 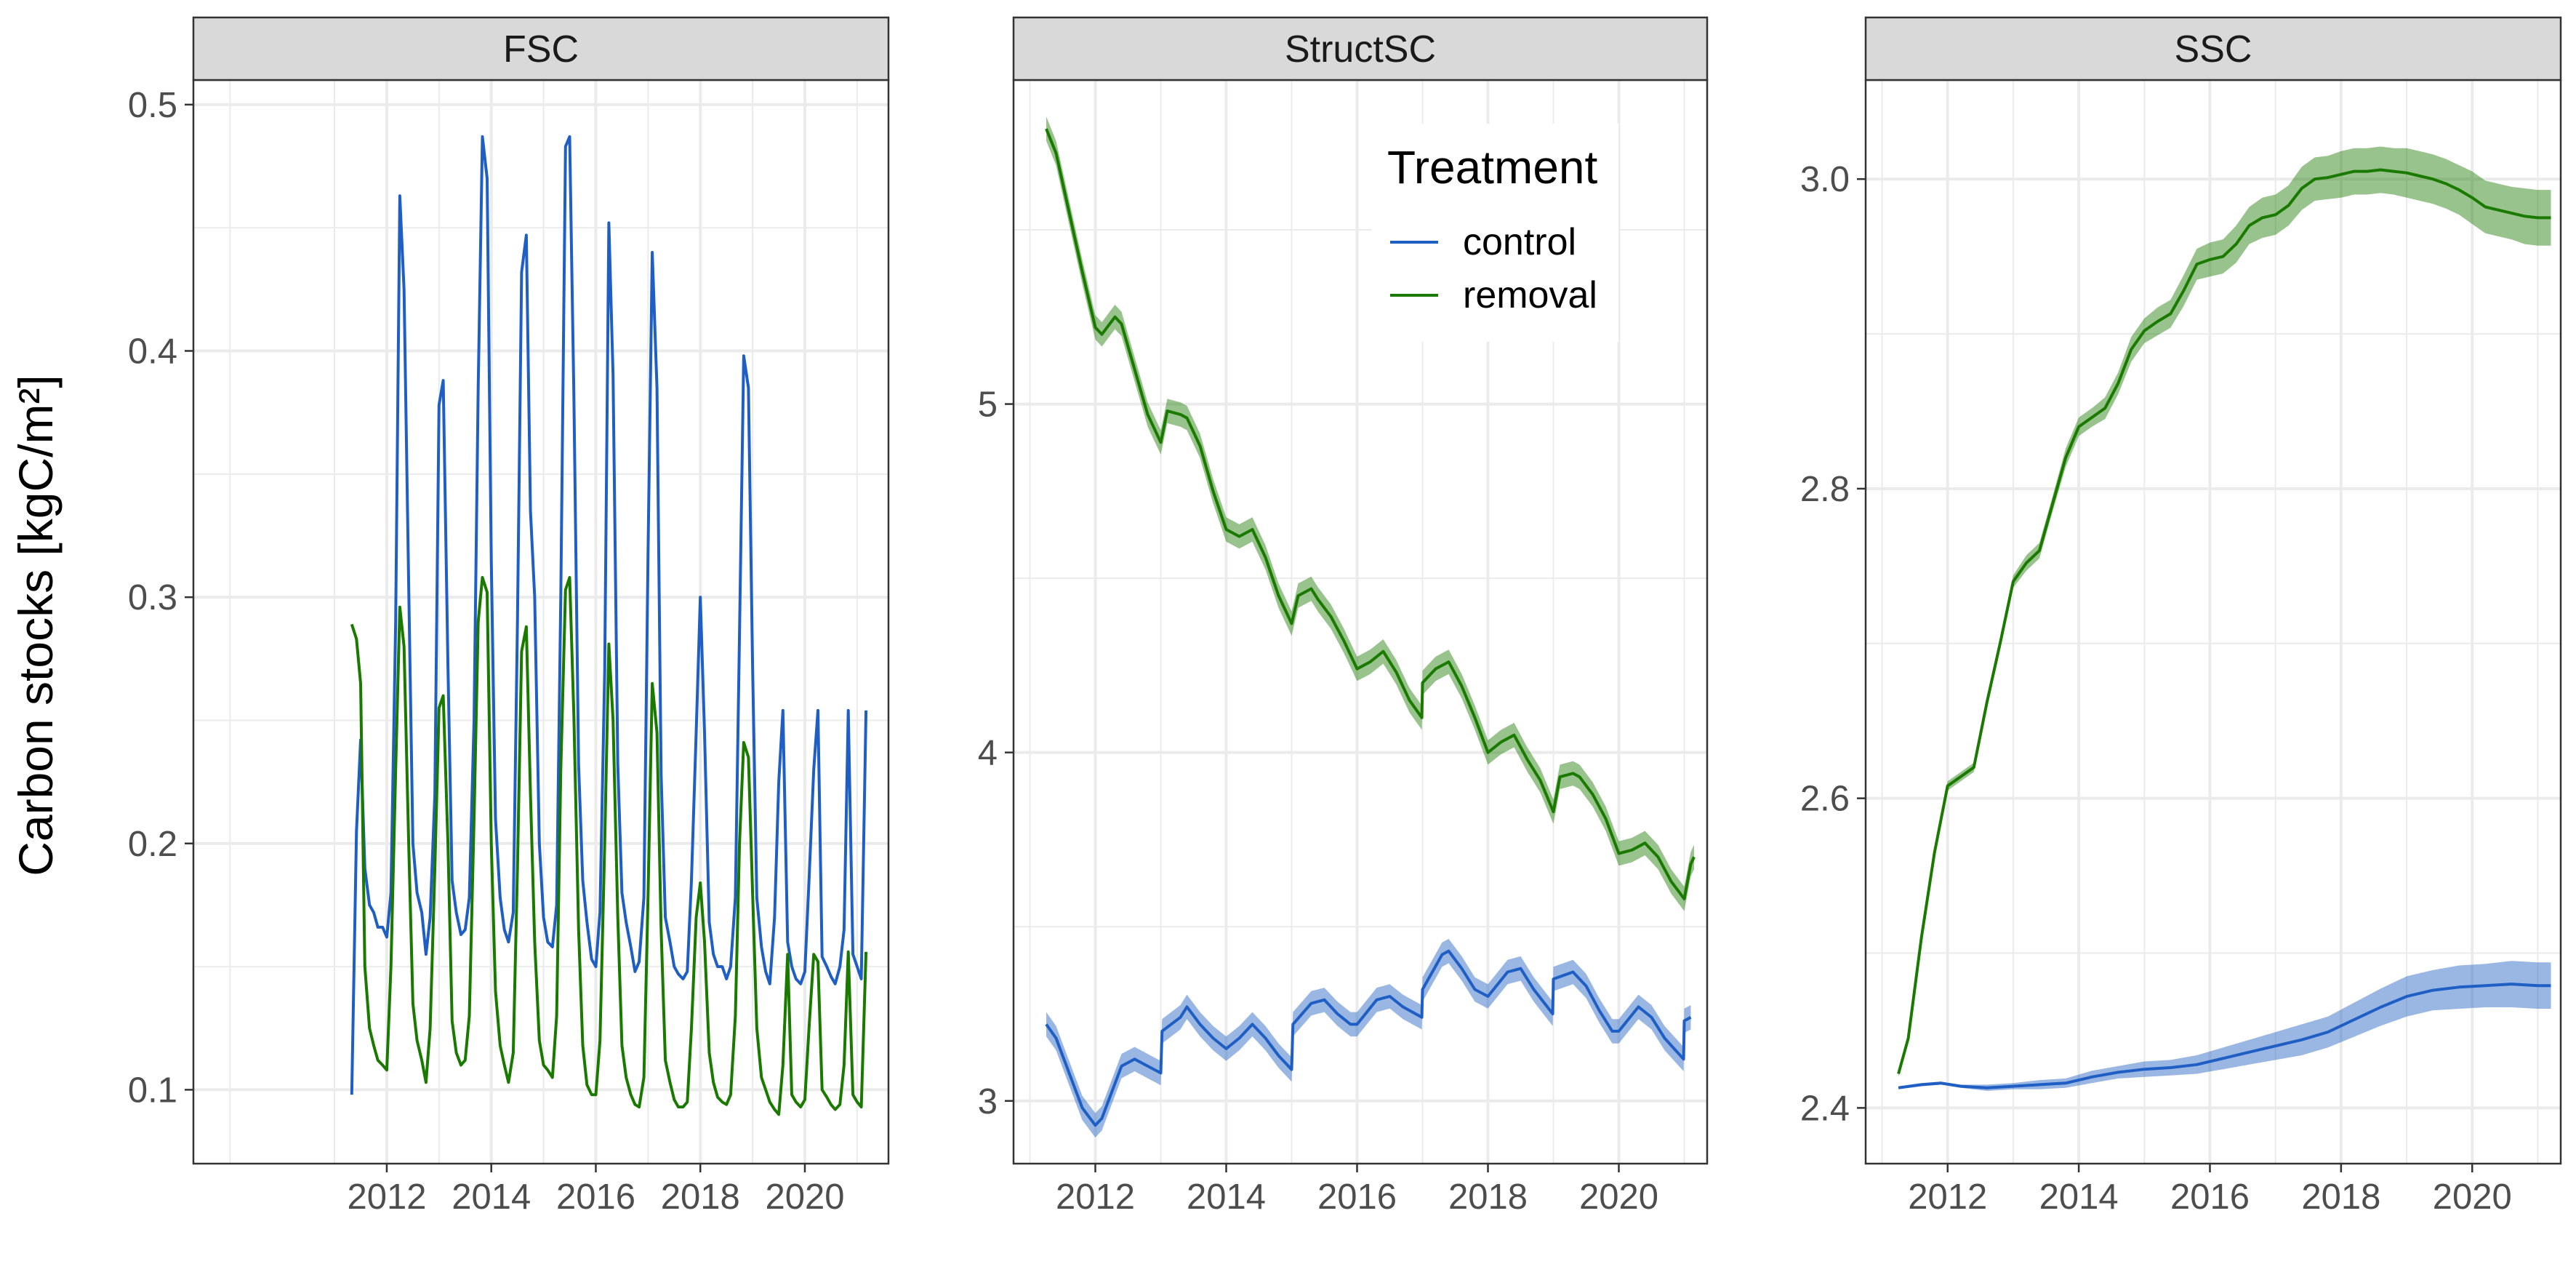 I want to click on legend-label-control: control, so click(x=1519, y=242).